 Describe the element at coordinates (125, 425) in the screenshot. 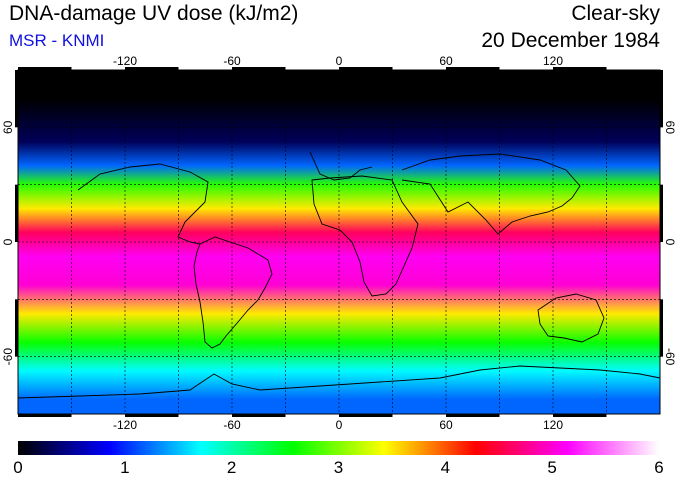

I see `lon-label-bottom: -120` at that location.